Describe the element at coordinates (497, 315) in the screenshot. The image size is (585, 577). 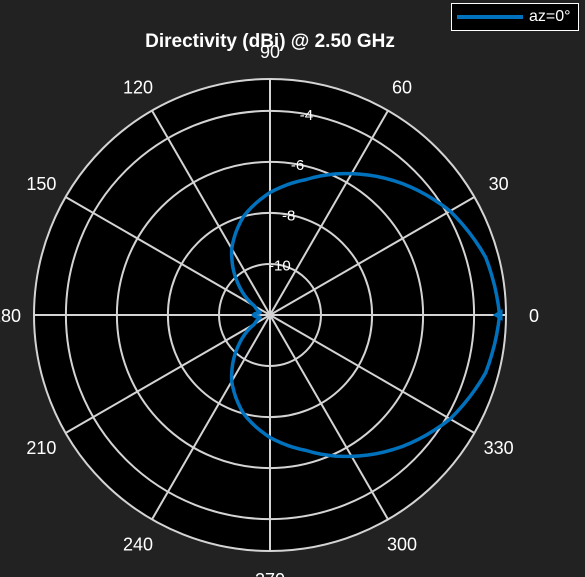
I see `peak-marker` at that location.